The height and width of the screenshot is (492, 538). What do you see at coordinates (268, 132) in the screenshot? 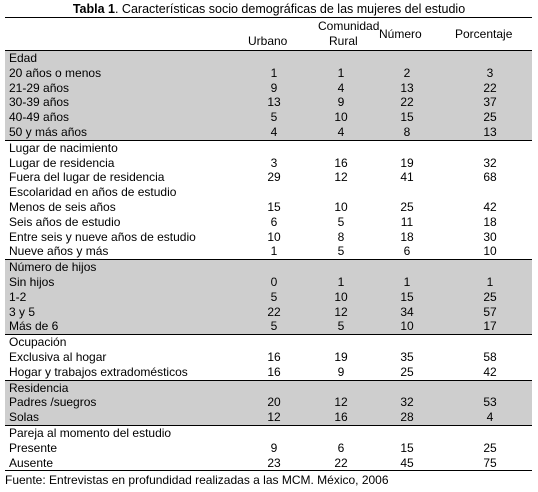
I see `table-row: 50 y más años 4 4 8 13` at bounding box center [268, 132].